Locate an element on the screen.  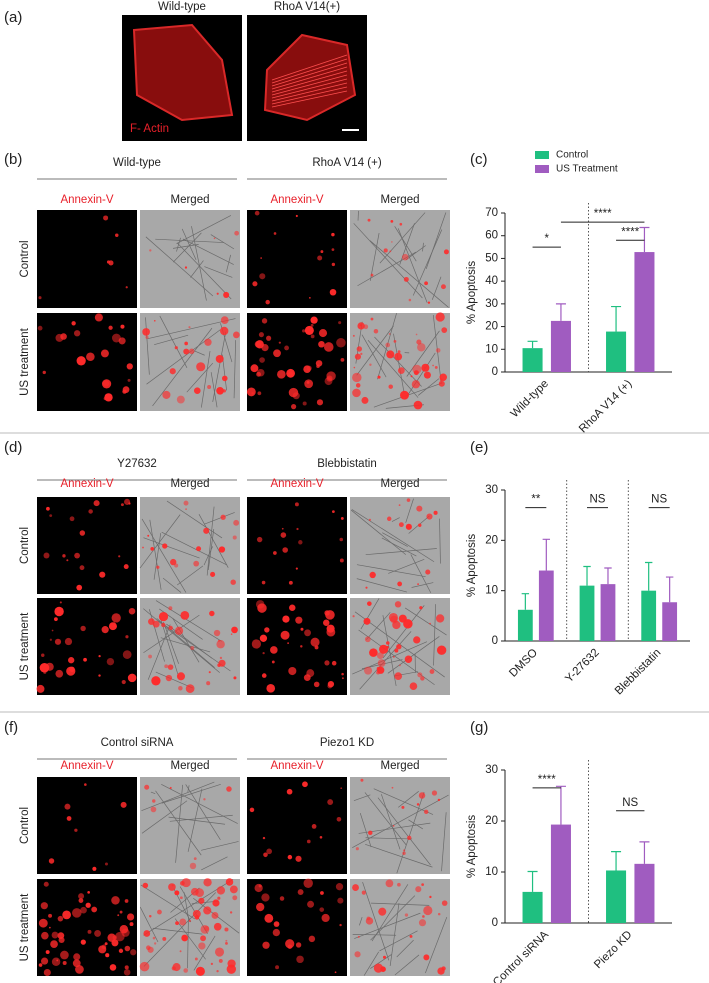
y-tick-label: 60 is located at coordinates (491, 236).